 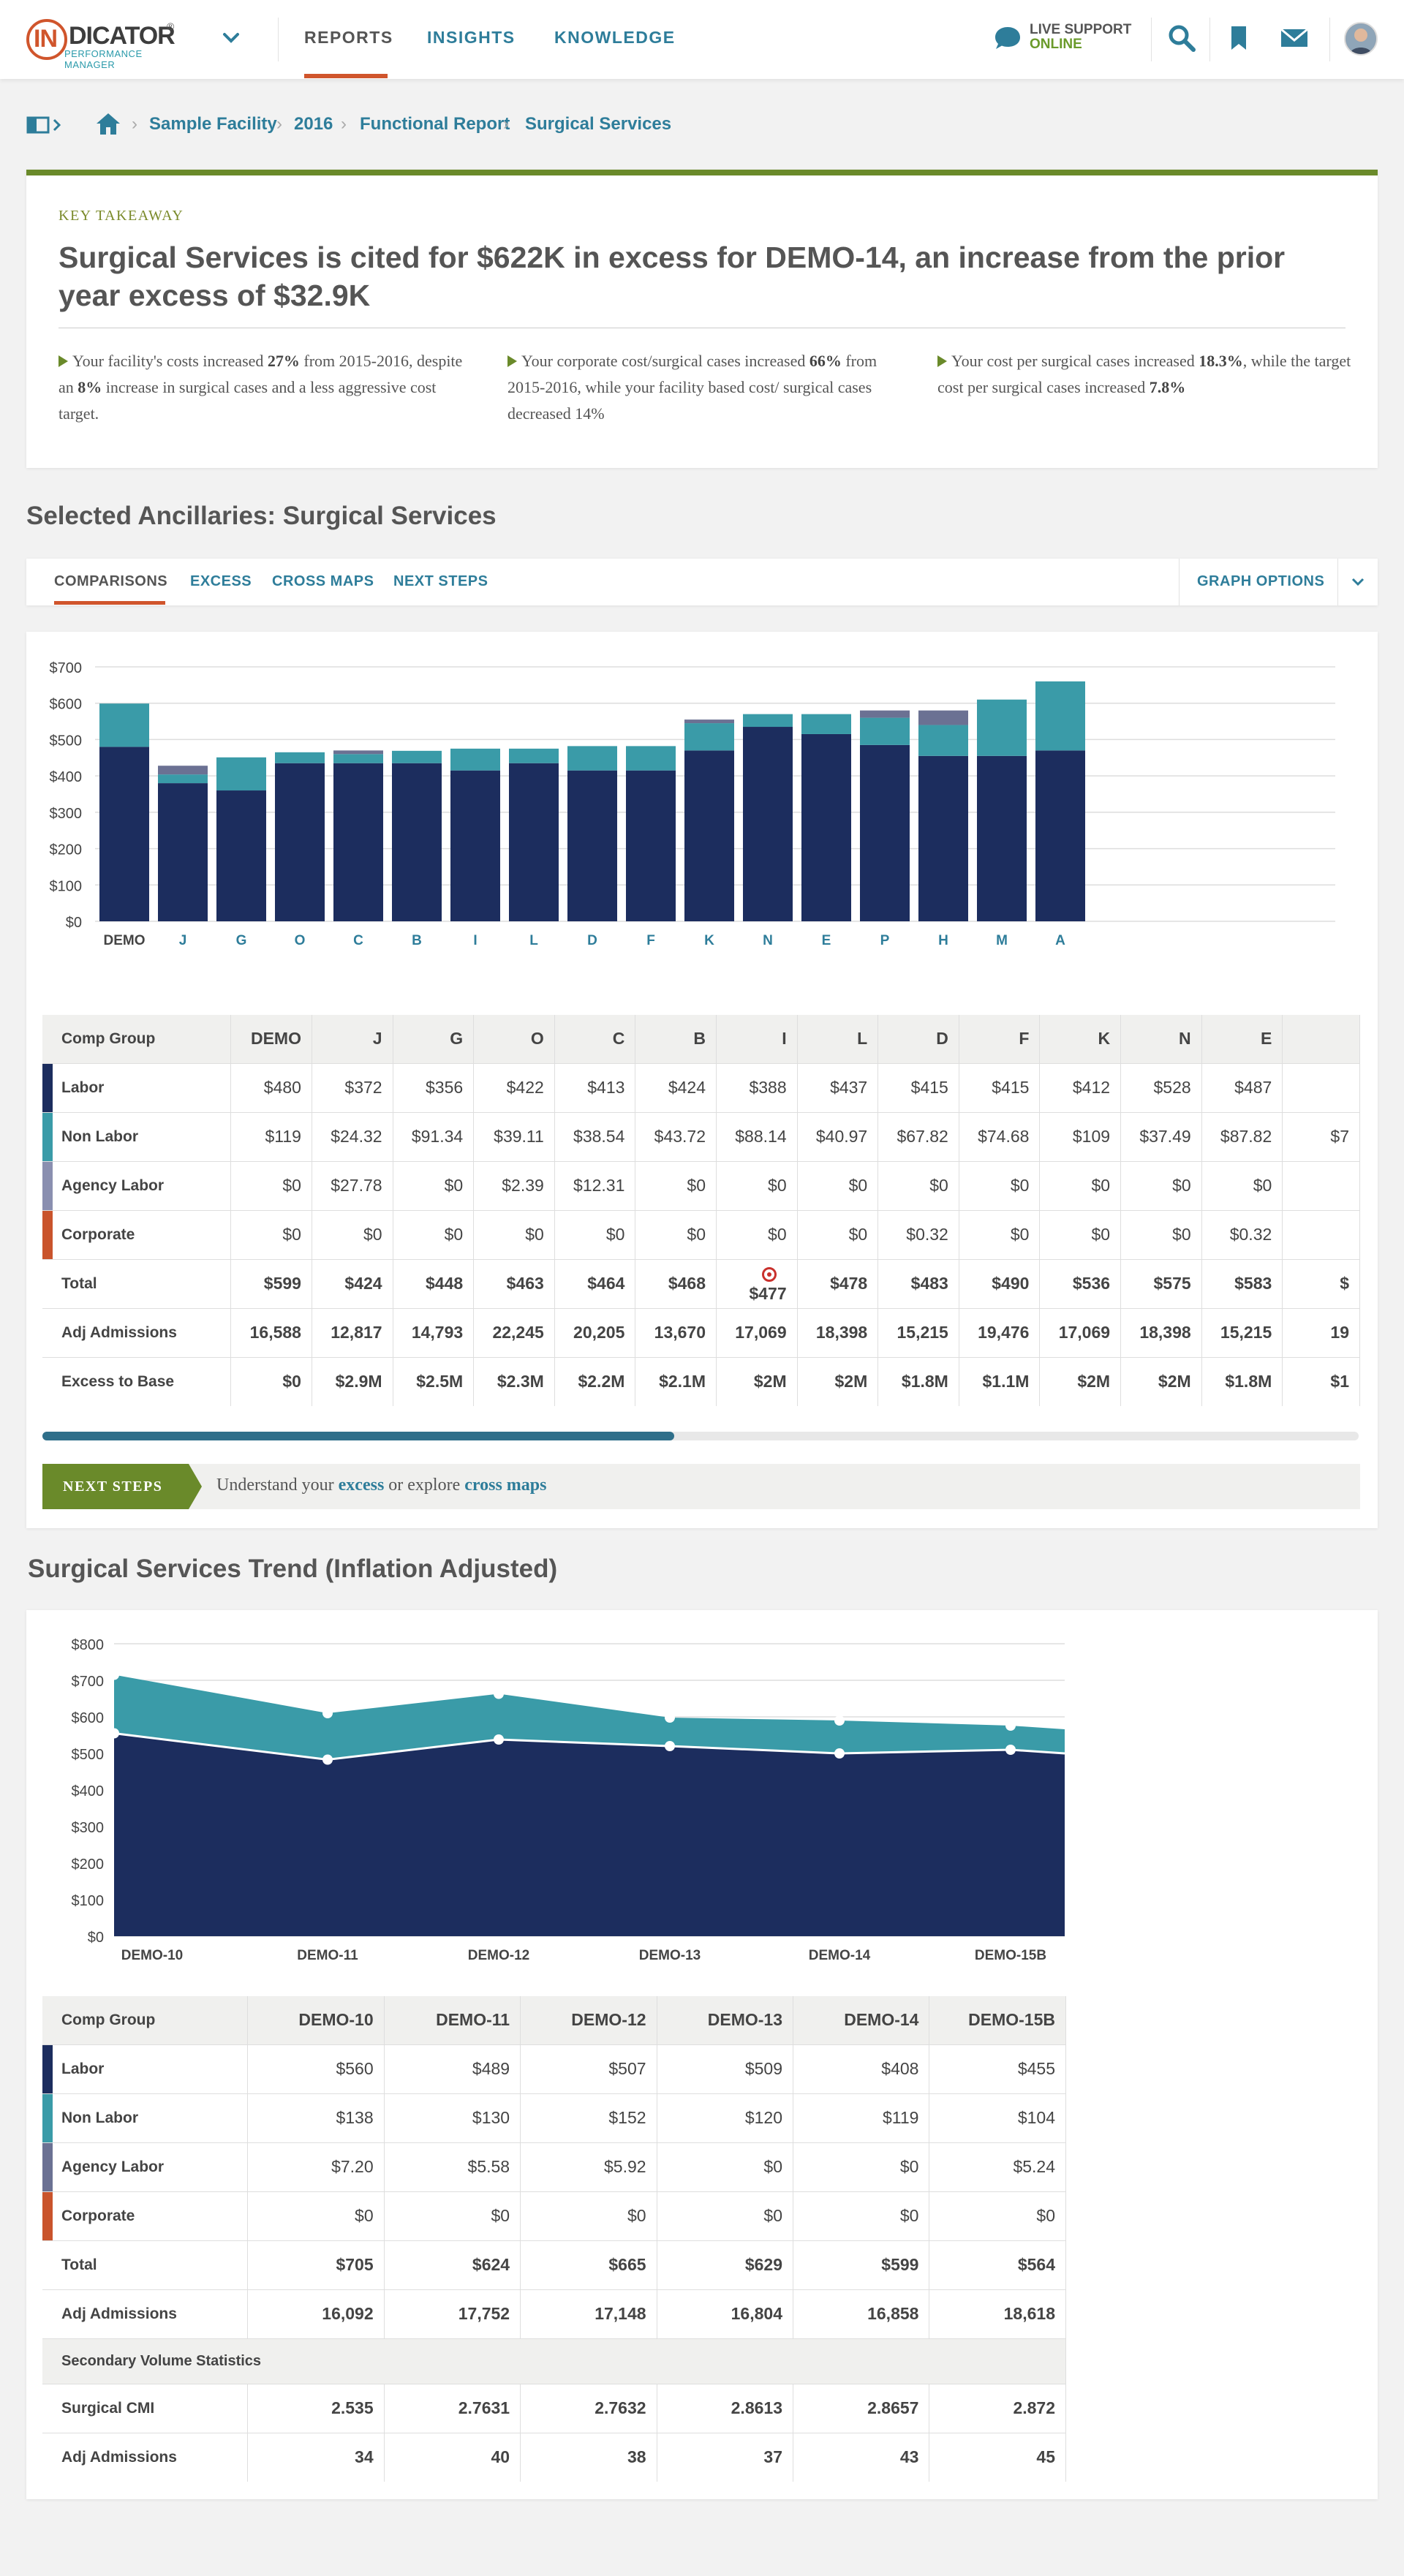 I want to click on tab-comparisons: COMPARISONS, so click(x=111, y=581).